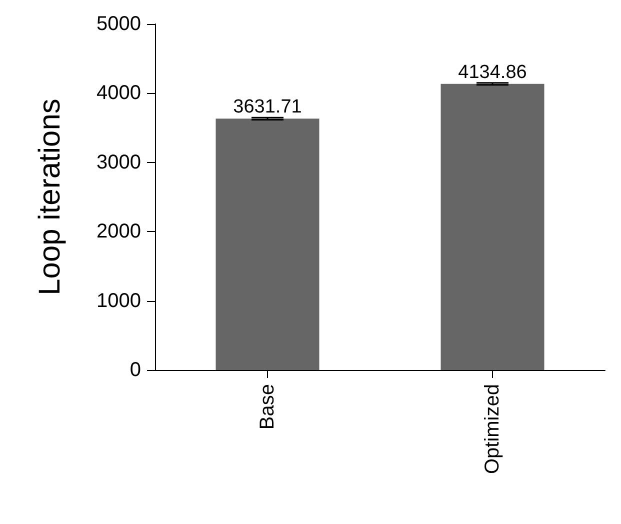 The height and width of the screenshot is (524, 621). What do you see at coordinates (493, 429) in the screenshot?
I see `x-tick-label: Optimized` at bounding box center [493, 429].